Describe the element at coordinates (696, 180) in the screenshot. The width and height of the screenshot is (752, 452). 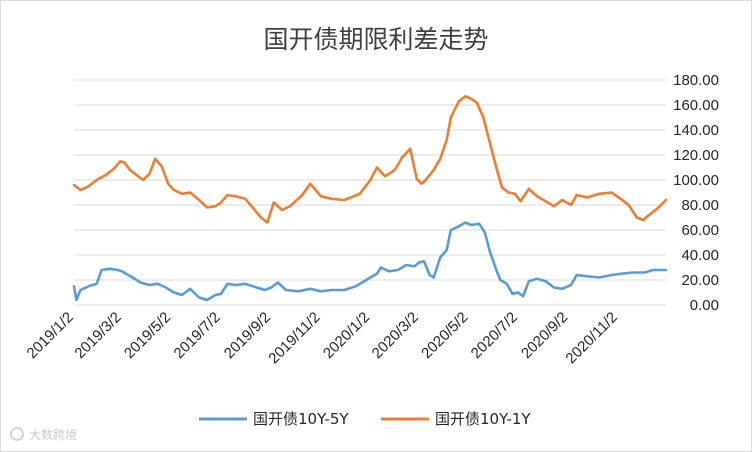
I see `y-tick-label: 100.00` at that location.